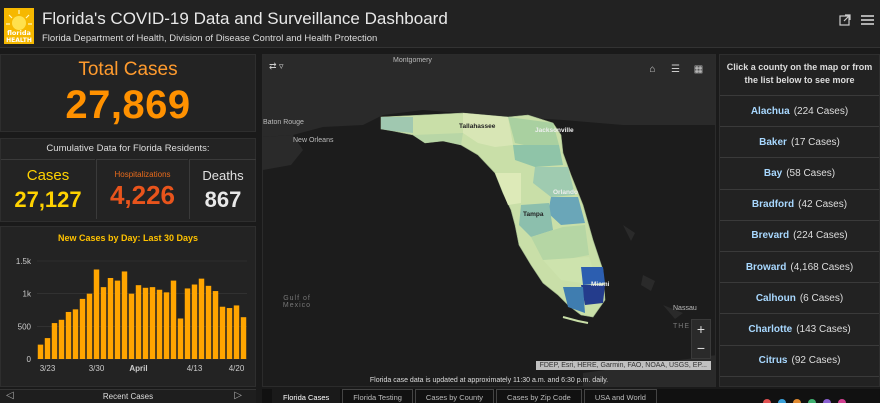  Describe the element at coordinates (773, 361) in the screenshot. I see `county-name: Citrus` at that location.